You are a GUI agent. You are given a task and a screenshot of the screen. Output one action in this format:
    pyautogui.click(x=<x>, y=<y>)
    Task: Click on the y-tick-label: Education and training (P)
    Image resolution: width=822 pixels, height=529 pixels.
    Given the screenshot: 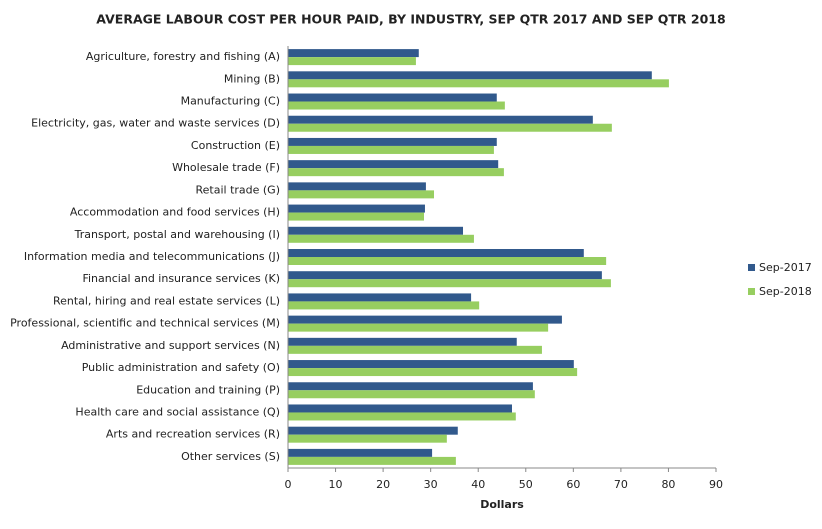 What is the action you would take?
    pyautogui.click(x=208, y=389)
    